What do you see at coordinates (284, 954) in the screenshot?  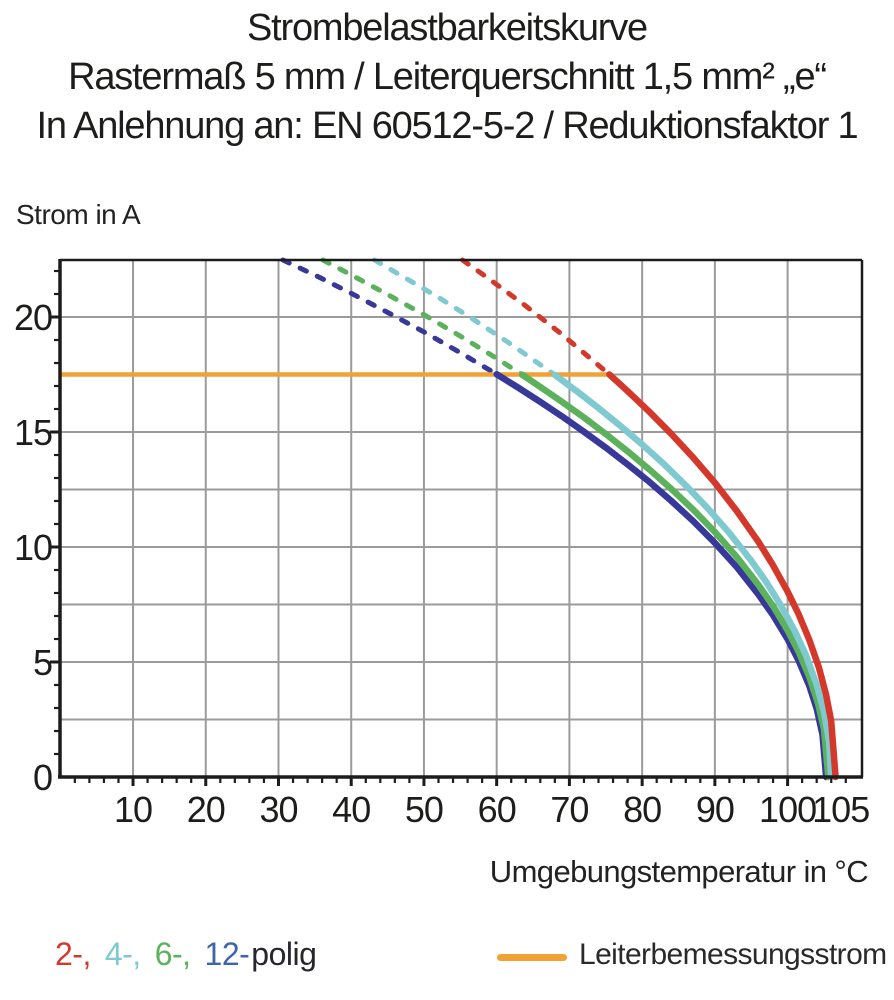 I see `legend-pole-suffix: polig` at bounding box center [284, 954].